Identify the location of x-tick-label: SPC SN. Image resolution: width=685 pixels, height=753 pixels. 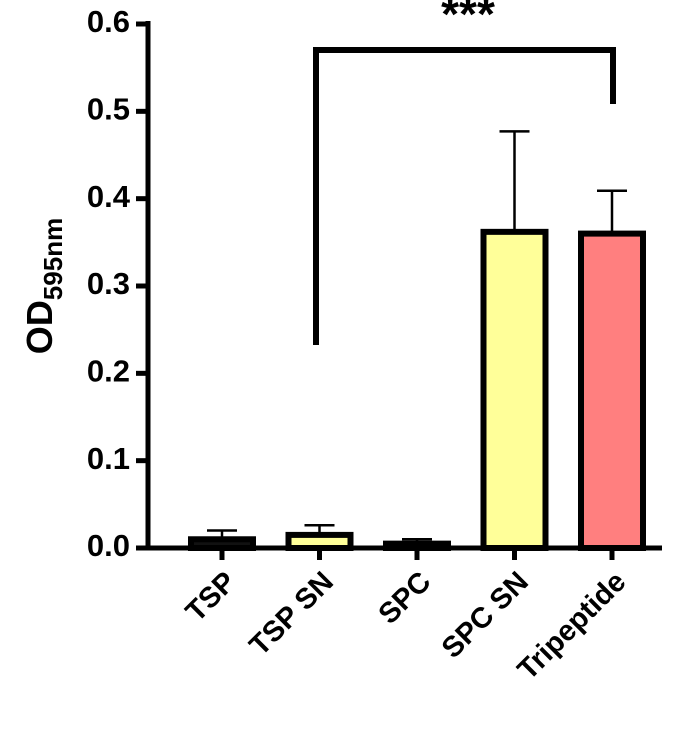
(485, 615).